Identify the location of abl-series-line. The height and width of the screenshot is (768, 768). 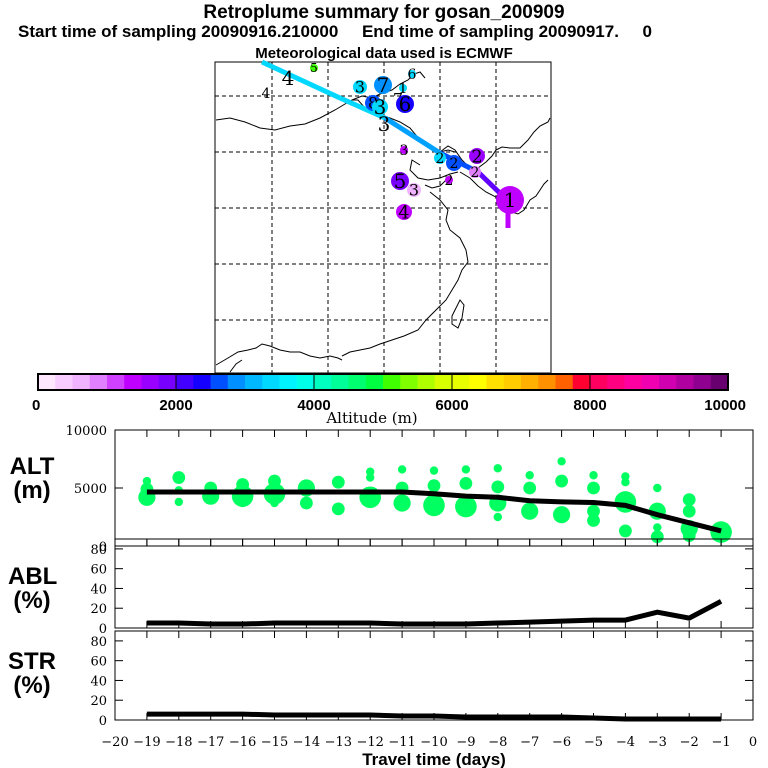
(434, 613).